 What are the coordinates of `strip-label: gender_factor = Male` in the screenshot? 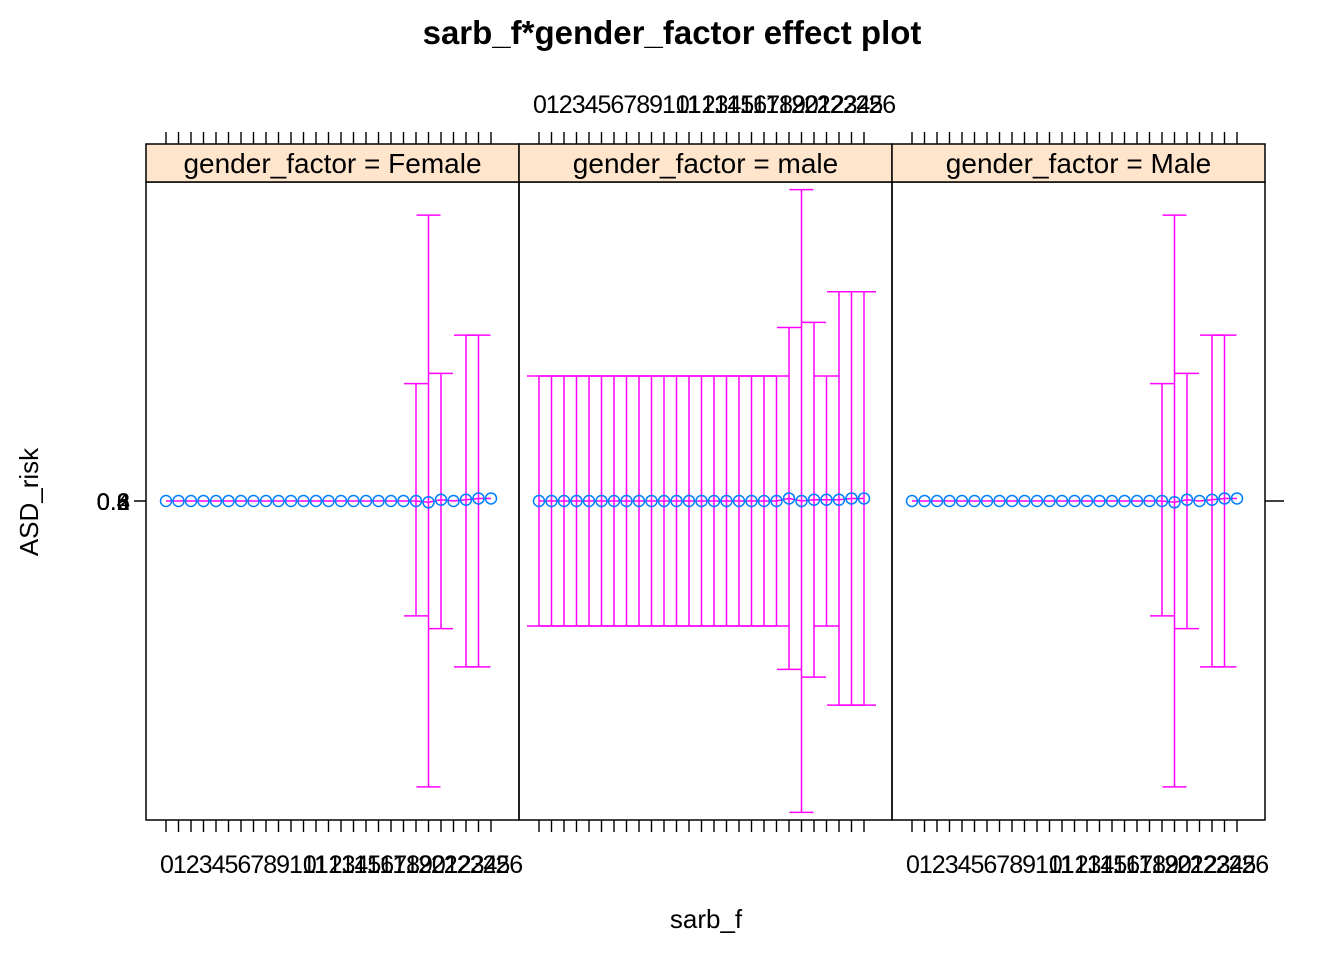 It's located at (1078, 163).